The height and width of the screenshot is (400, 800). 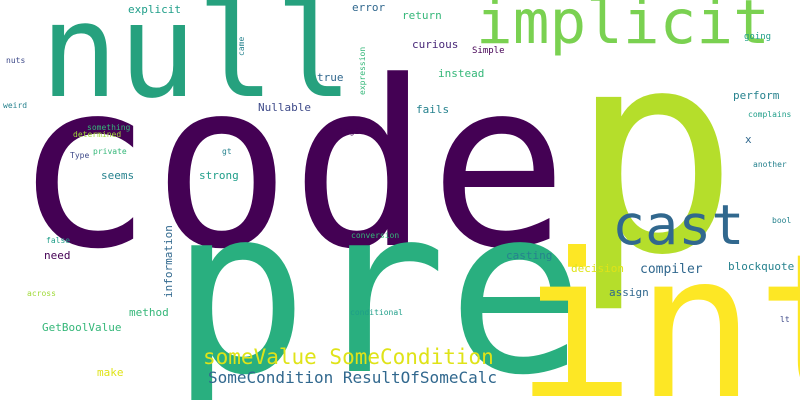 I want to click on word-determined: determined, so click(x=97, y=134).